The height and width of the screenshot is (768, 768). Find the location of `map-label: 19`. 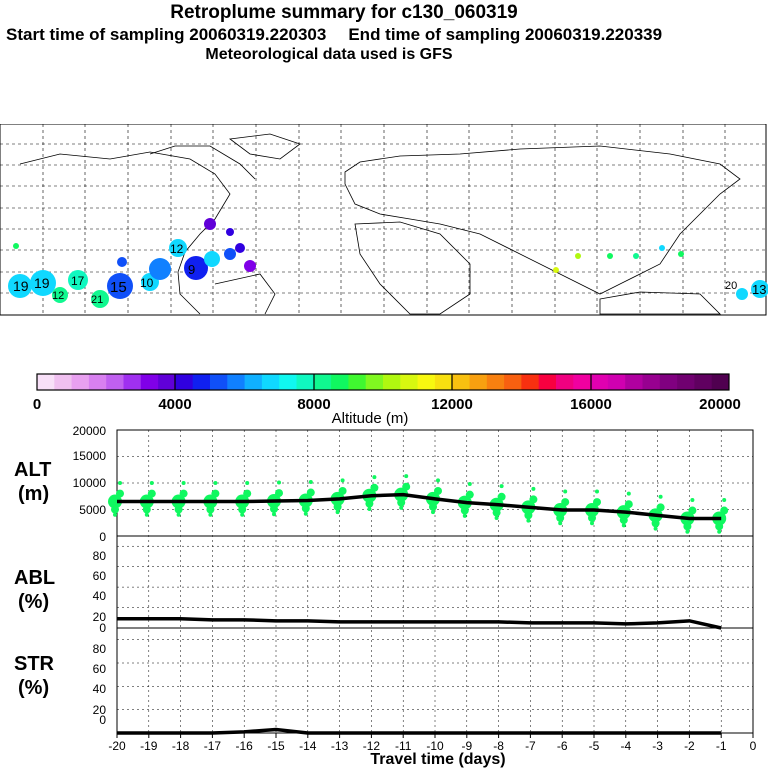

map-label: 19 is located at coordinates (21, 286).